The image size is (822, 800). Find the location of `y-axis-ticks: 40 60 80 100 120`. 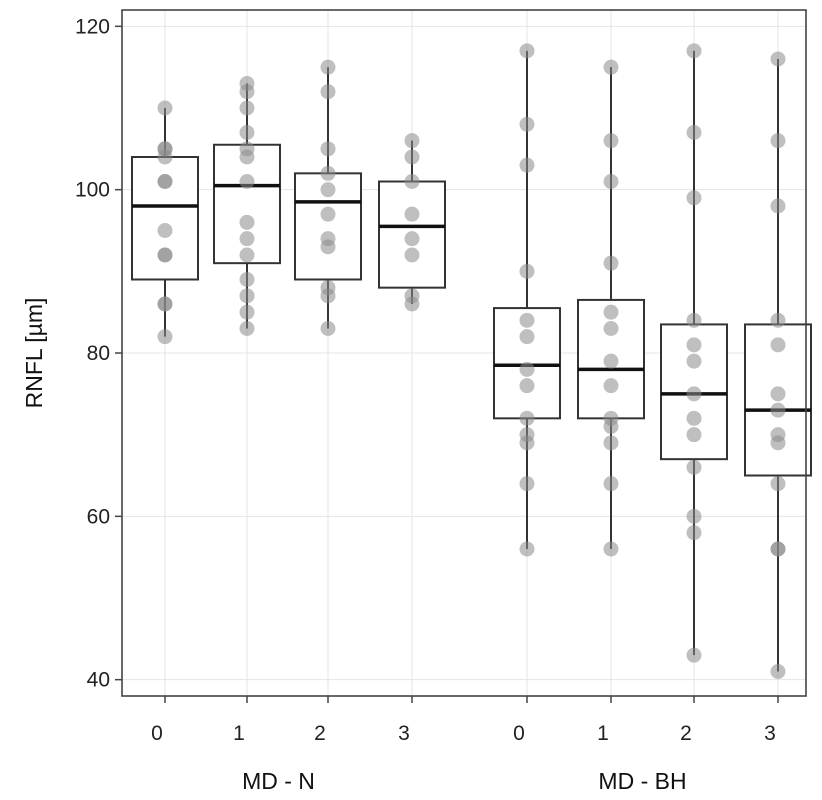

y-axis-ticks: 40 60 80 100 120 is located at coordinates (98, 353).